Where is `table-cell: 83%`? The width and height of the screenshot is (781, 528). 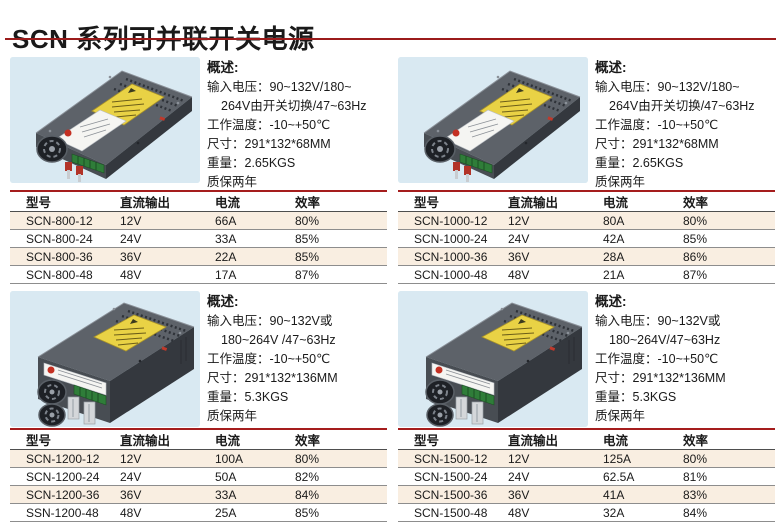
table-cell: 83% is located at coordinates (695, 494).